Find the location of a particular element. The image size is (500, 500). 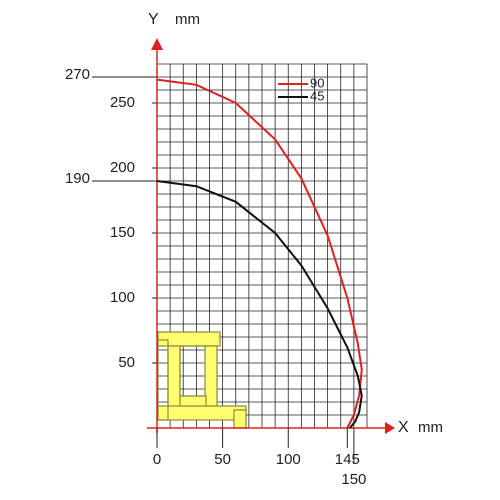

y-tick-label: 250 is located at coordinates (122, 102).